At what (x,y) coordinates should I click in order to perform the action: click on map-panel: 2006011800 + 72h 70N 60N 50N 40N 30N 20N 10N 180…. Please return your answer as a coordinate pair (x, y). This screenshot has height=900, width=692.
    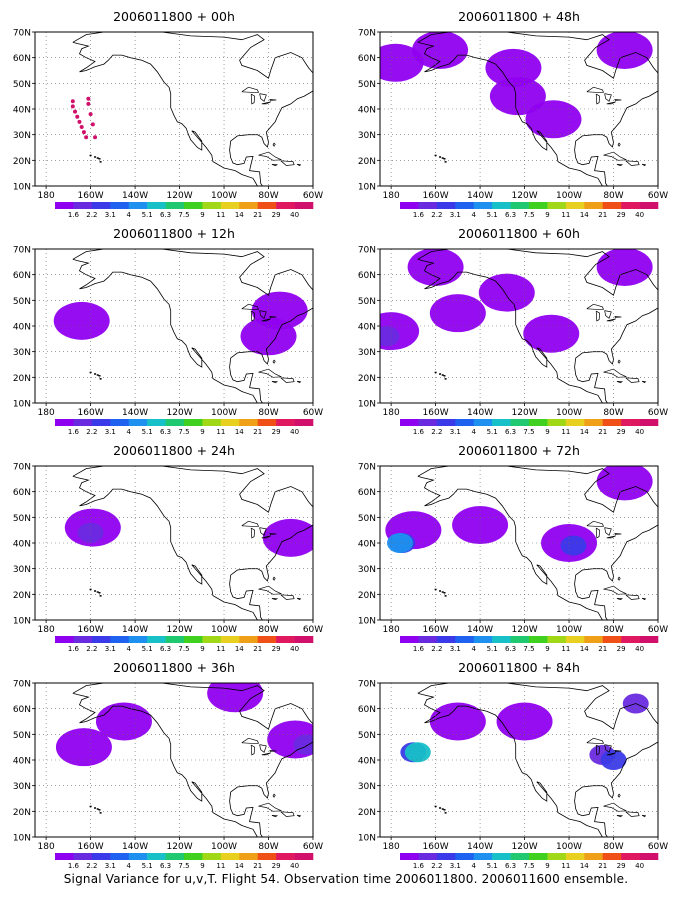
    Looking at the image, I should click on (513, 548).